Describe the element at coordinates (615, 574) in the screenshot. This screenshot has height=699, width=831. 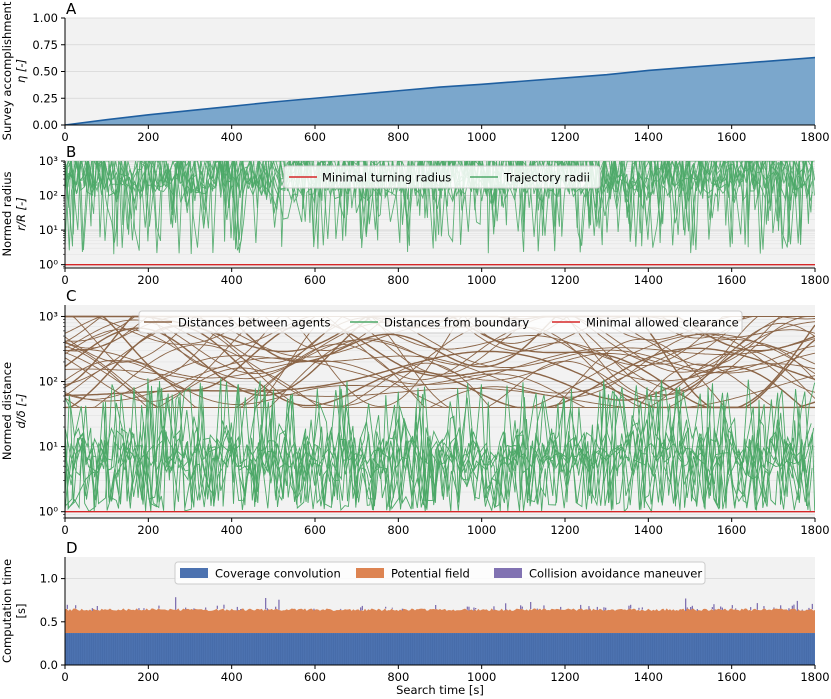
I see `legend-collision-label: Collision avoidance maneuver` at that location.